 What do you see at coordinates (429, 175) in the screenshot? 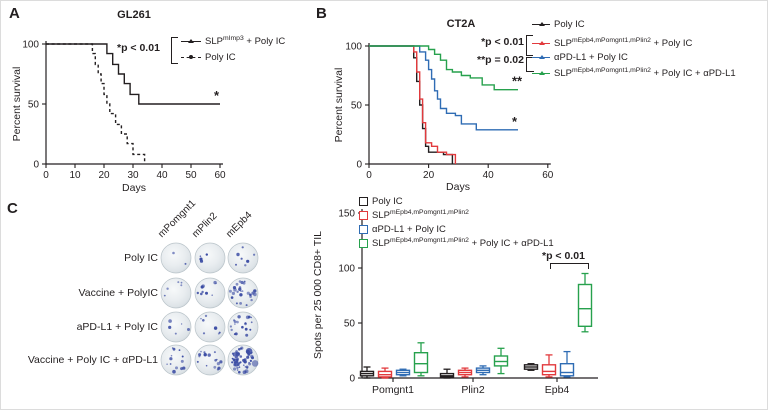
I see `x-tick-label: 20` at bounding box center [429, 175].